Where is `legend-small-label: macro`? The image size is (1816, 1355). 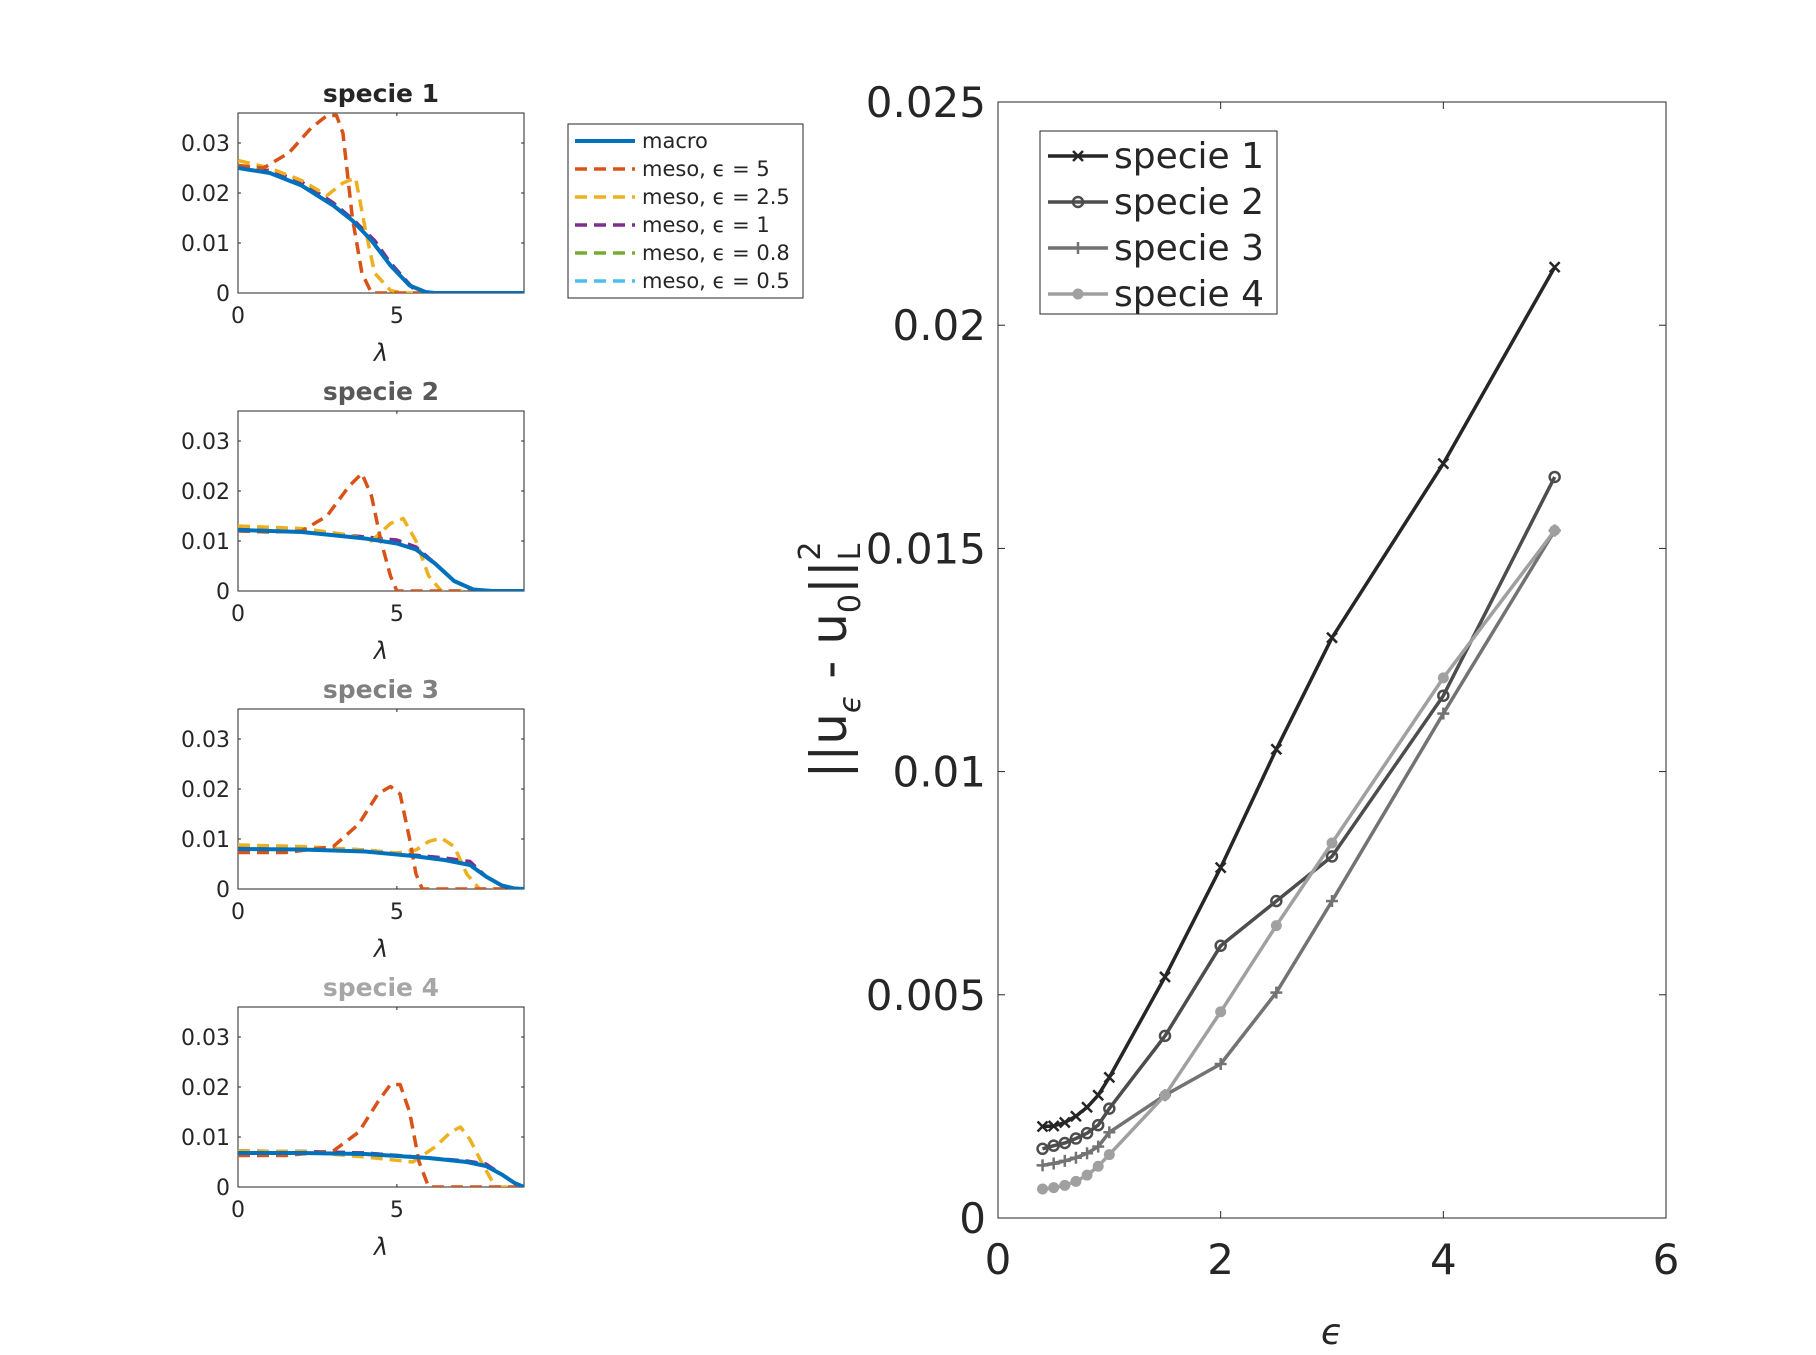
legend-small-label: macro is located at coordinates (675, 141).